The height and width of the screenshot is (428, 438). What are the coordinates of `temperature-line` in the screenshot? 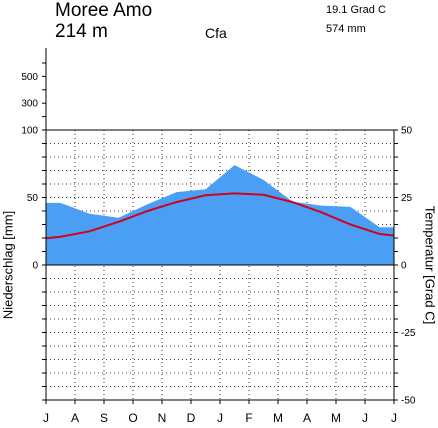 It's located at (220, 216).